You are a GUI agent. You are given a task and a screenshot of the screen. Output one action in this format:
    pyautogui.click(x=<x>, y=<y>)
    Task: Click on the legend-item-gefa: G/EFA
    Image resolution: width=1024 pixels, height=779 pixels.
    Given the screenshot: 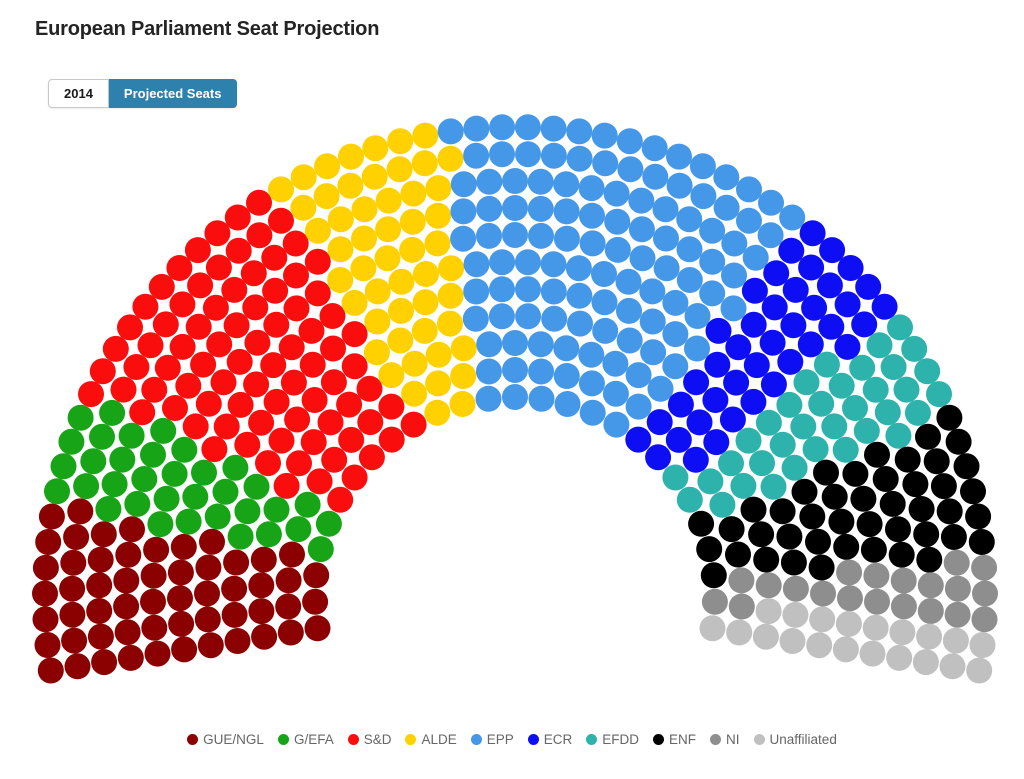 What is the action you would take?
    pyautogui.click(x=305, y=739)
    